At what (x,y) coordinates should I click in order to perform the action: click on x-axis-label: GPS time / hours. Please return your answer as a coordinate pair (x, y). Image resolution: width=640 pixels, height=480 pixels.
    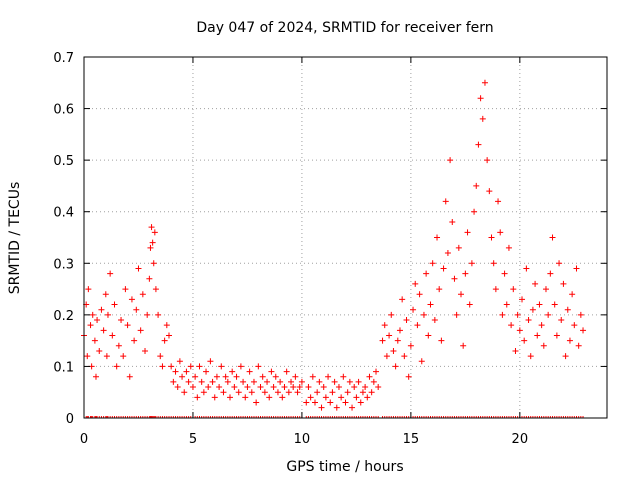
    Looking at the image, I should click on (344, 467).